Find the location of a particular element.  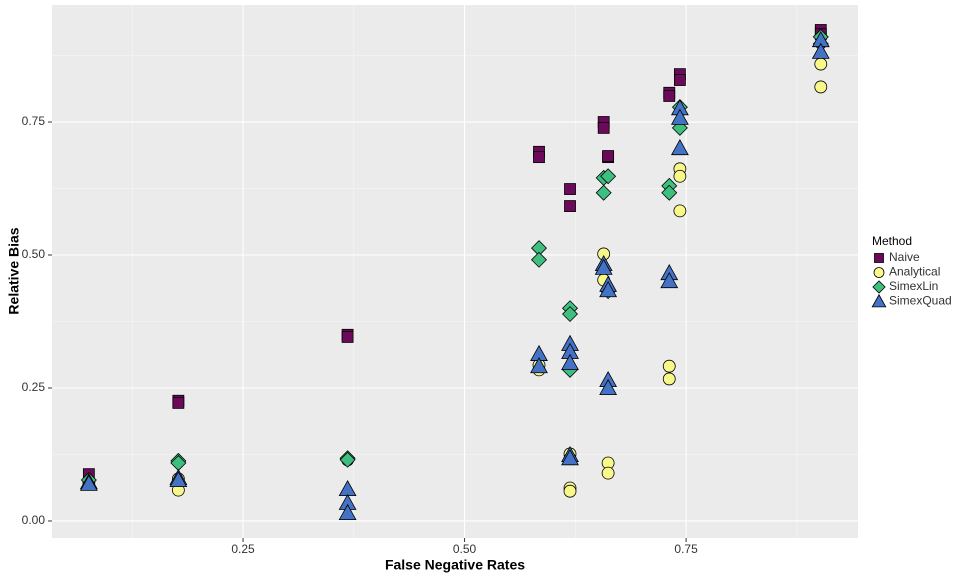

y-axis-title: Relative Bias is located at coordinates (14, 270).